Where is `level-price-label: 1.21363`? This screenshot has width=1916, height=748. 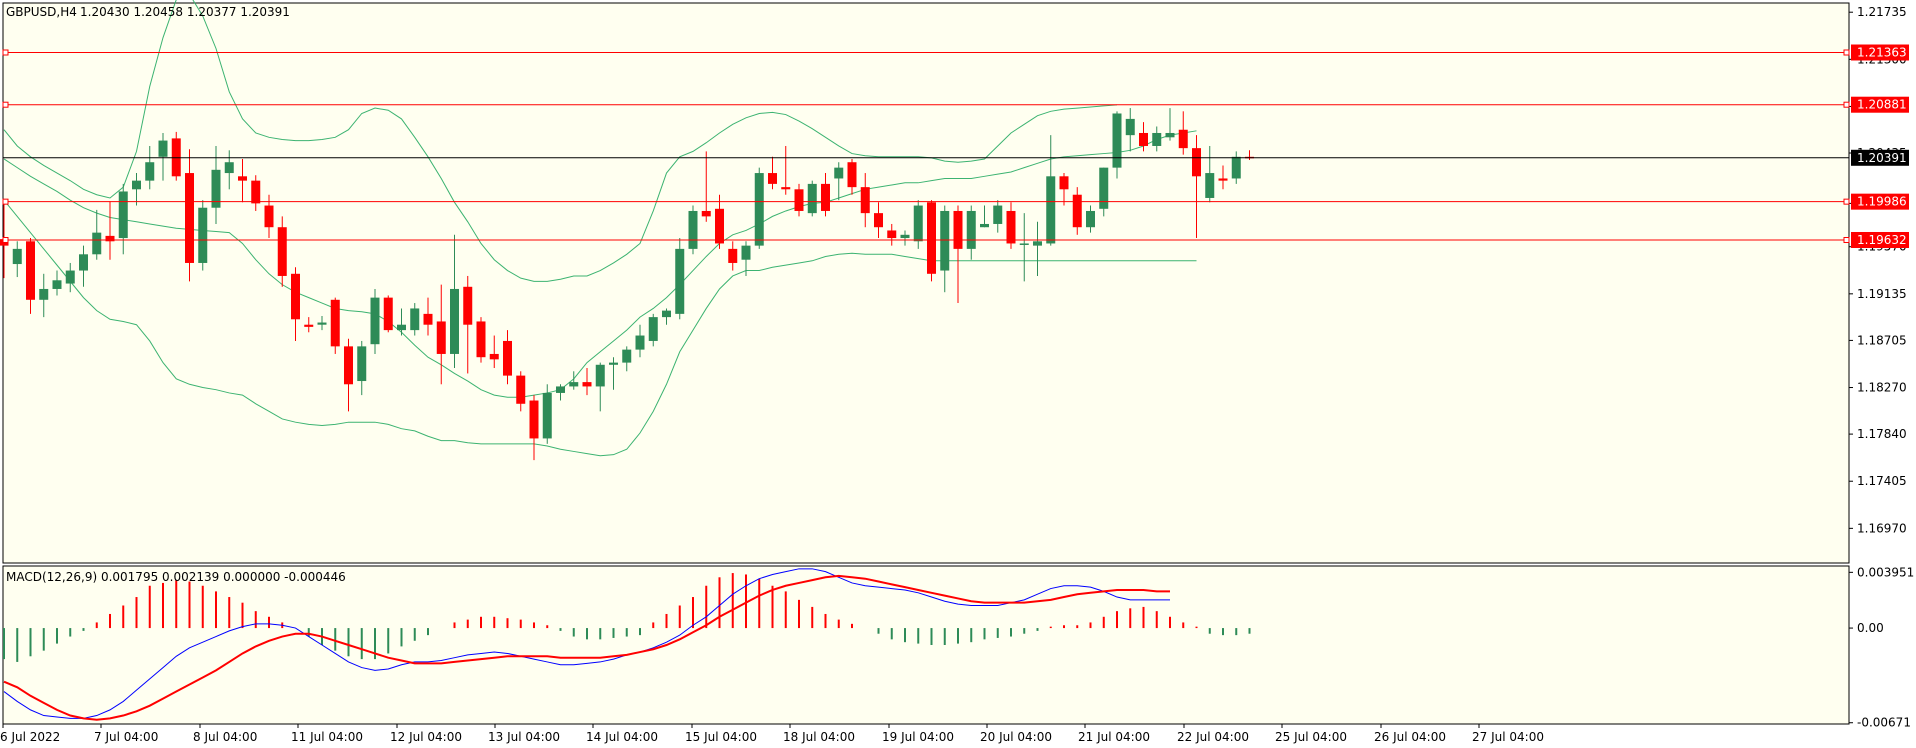 level-price-label: 1.21363 is located at coordinates (1882, 53).